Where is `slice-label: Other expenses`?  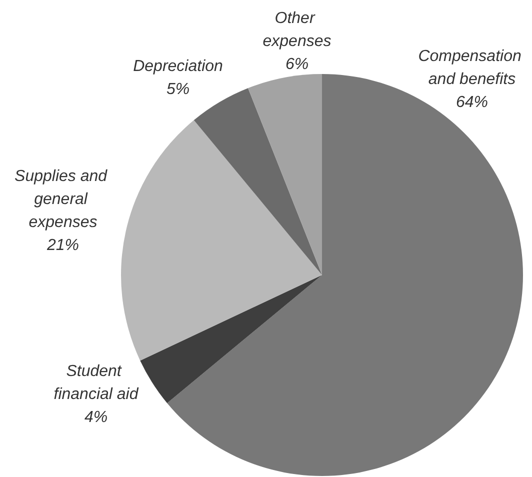 slice-label: Other expenses is located at coordinates (297, 30).